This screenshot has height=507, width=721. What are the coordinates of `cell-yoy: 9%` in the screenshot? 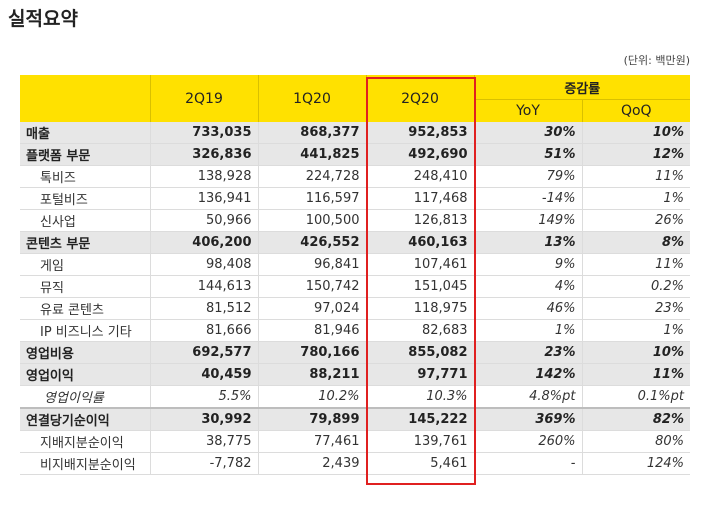 It's located at (528, 264).